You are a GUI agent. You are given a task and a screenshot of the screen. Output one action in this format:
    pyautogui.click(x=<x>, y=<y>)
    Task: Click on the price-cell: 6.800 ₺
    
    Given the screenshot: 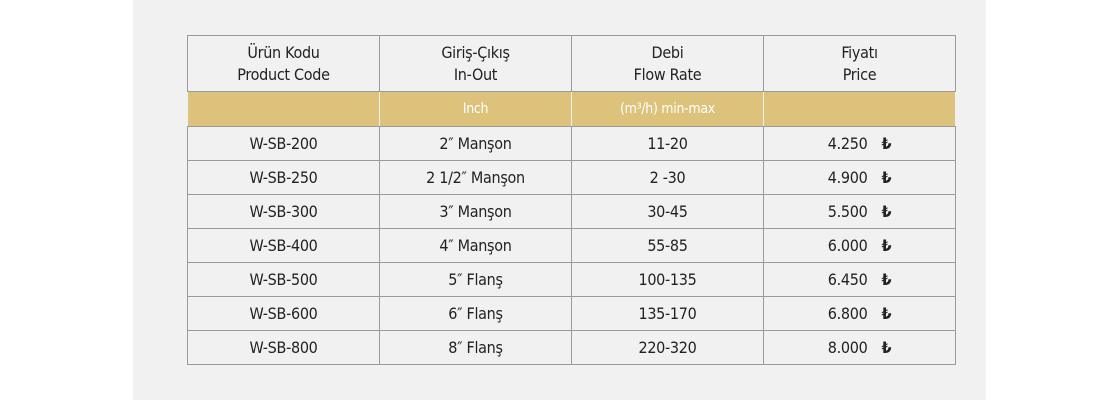 What is the action you would take?
    pyautogui.click(x=859, y=313)
    